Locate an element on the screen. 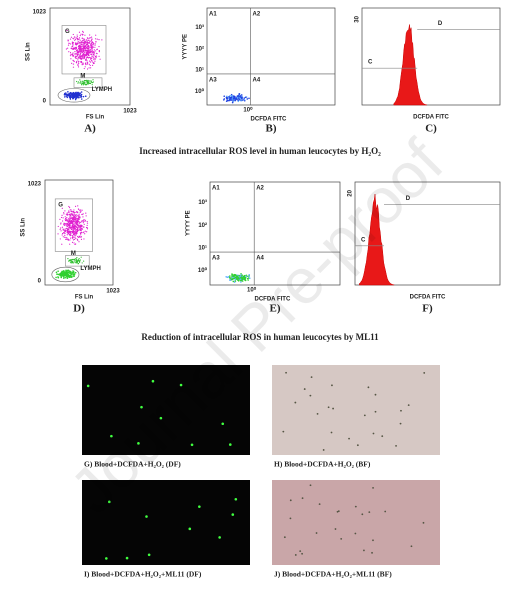  gate is located at coordinates (74, 95).